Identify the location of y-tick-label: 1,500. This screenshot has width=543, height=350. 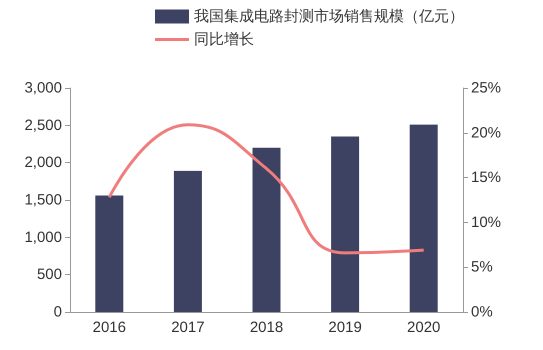
(43, 200).